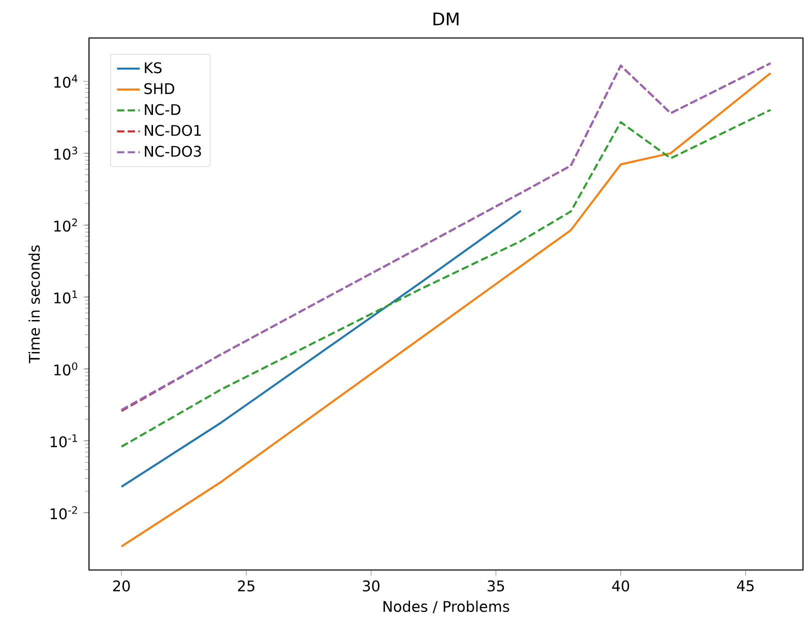 This screenshot has height=635, width=807. Describe the element at coordinates (371, 586) in the screenshot. I see `x-tick-label: 30` at that location.